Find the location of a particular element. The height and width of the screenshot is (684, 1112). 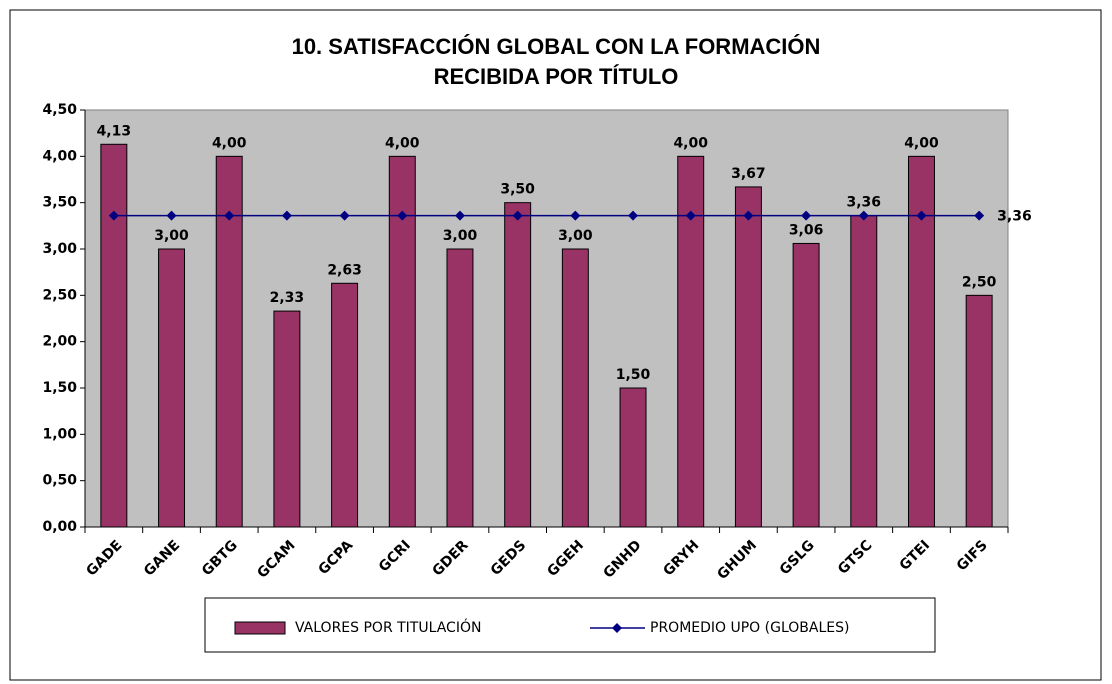

legend-marker is located at coordinates (617, 628).